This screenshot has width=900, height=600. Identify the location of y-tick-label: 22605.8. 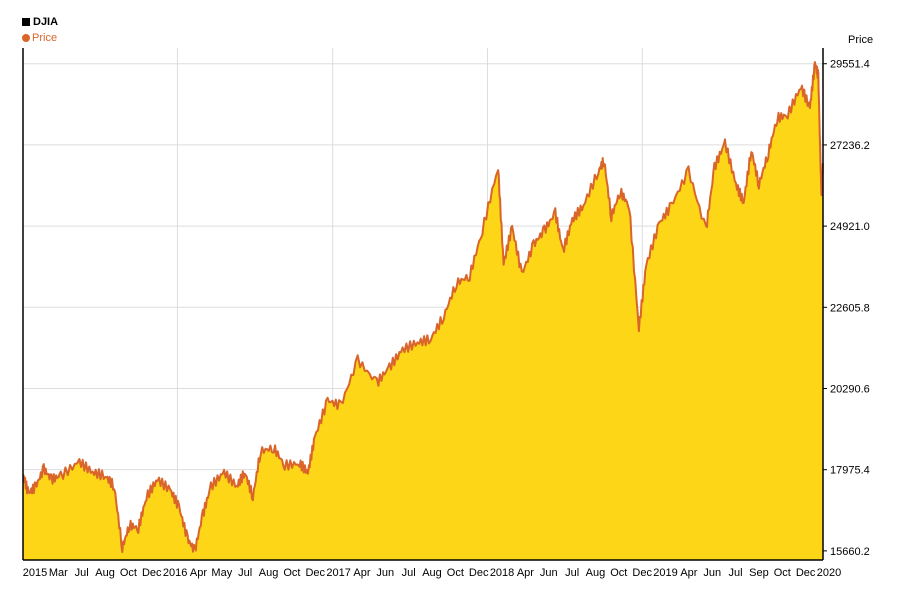
(850, 308).